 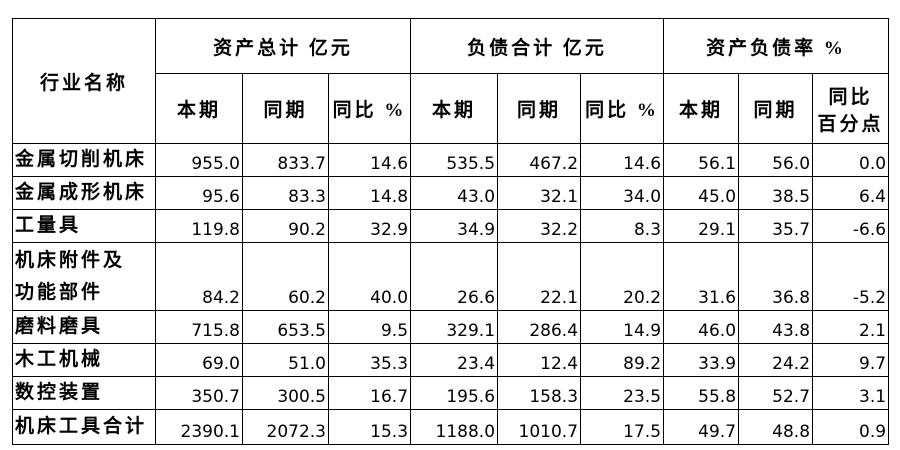 I want to click on cell-value: 32.2, so click(x=539, y=226).